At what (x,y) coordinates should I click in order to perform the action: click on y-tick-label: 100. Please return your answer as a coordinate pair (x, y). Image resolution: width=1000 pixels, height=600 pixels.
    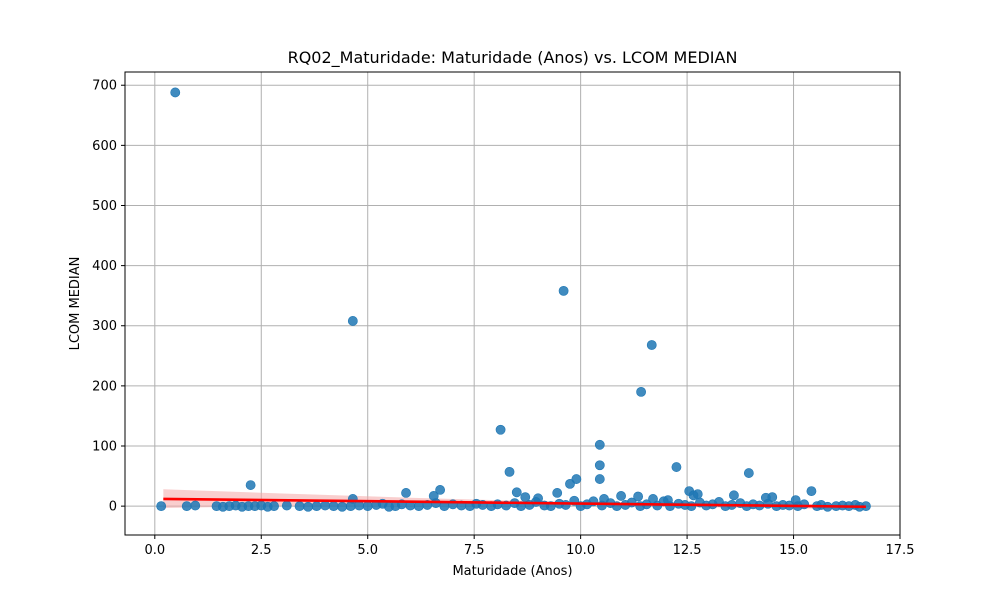
    Looking at the image, I should click on (104, 447).